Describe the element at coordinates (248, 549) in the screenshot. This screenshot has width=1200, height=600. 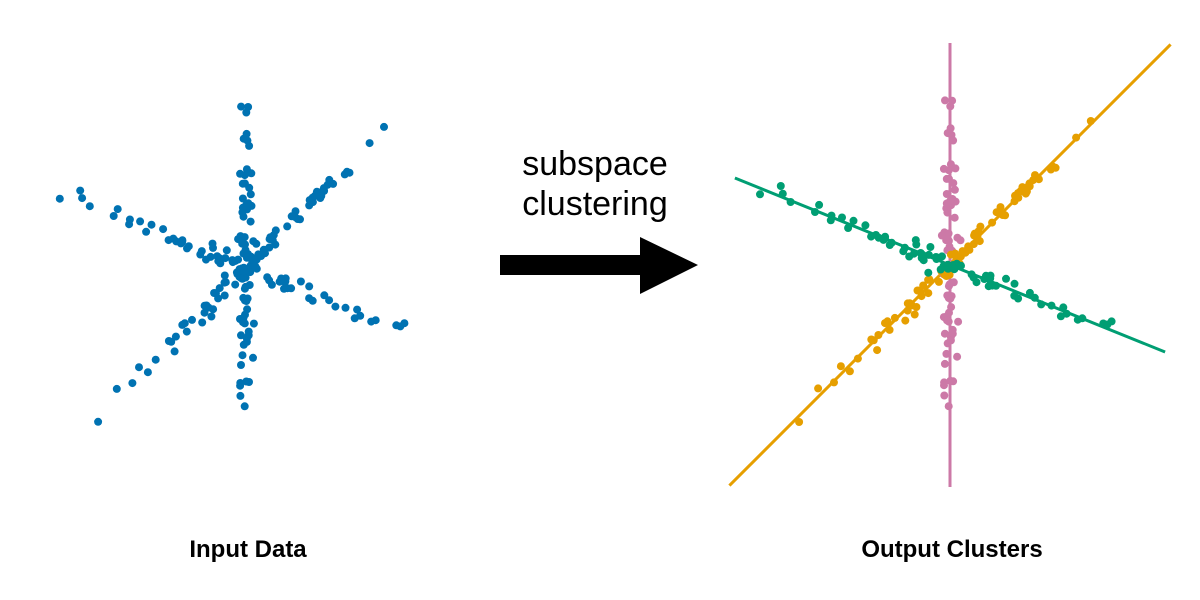
I see `input-data-caption: Input Data` at that location.